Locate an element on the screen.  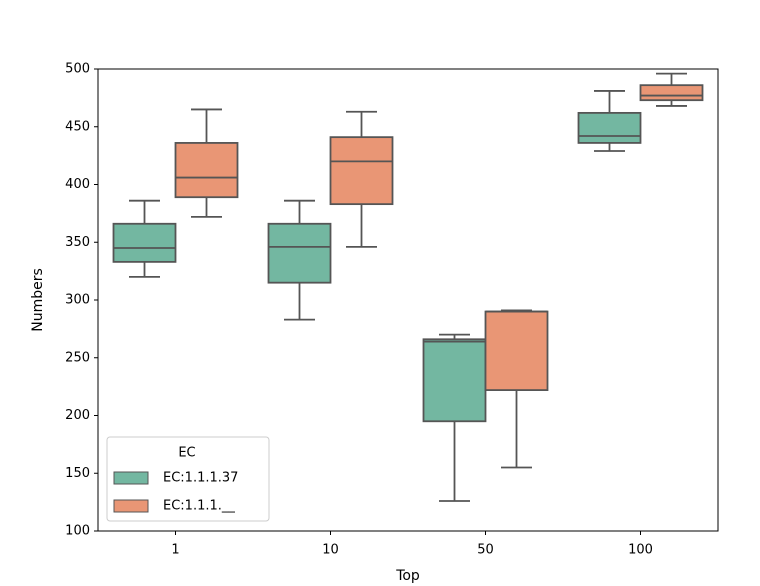
y-tick-label: 200 is located at coordinates (77, 415).